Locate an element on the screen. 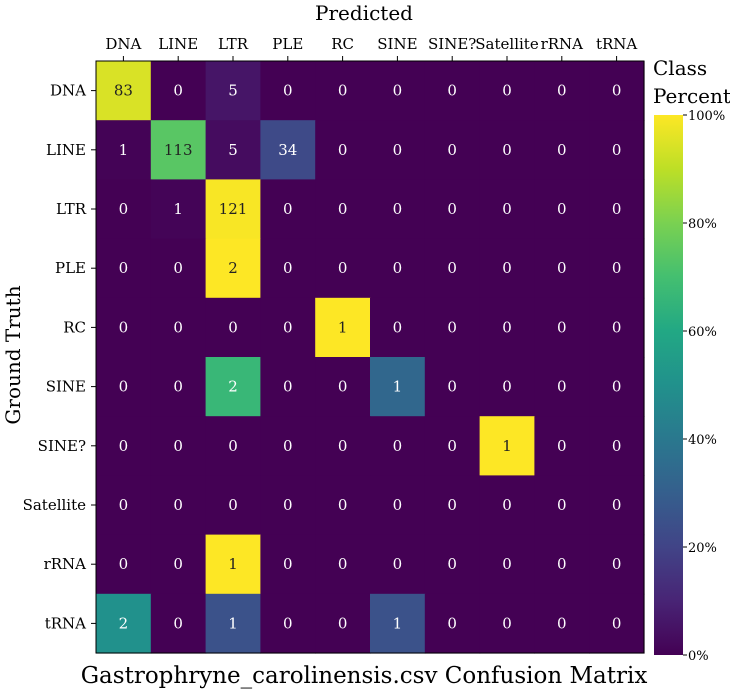  cell-RC-RC is located at coordinates (343, 327).